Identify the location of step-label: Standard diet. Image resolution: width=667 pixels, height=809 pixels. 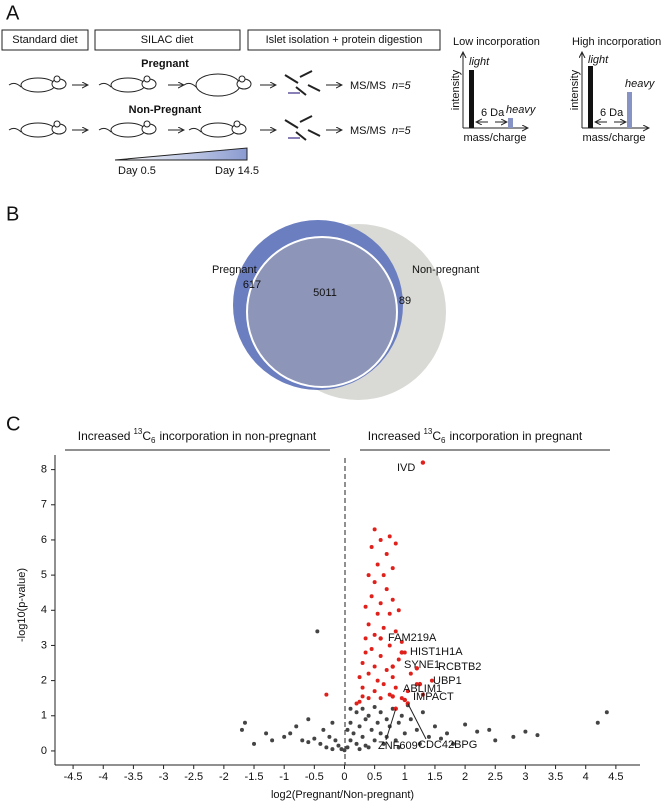
(44, 40).